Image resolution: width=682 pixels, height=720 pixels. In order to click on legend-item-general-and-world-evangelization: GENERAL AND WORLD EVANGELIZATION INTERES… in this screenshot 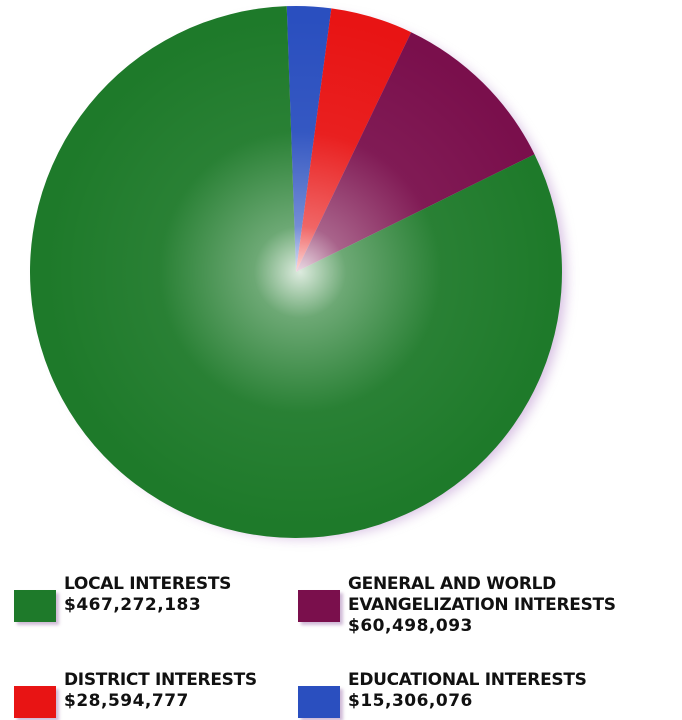, I will do `click(457, 605)`.